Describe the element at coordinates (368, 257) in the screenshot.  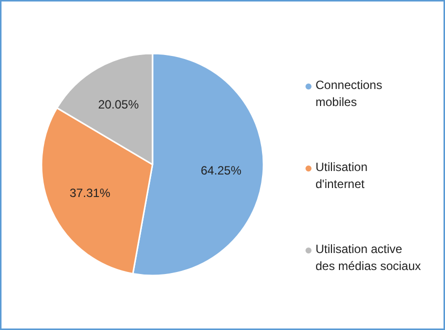
I see `legend-label: Utilisation active des médias sociaux` at that location.